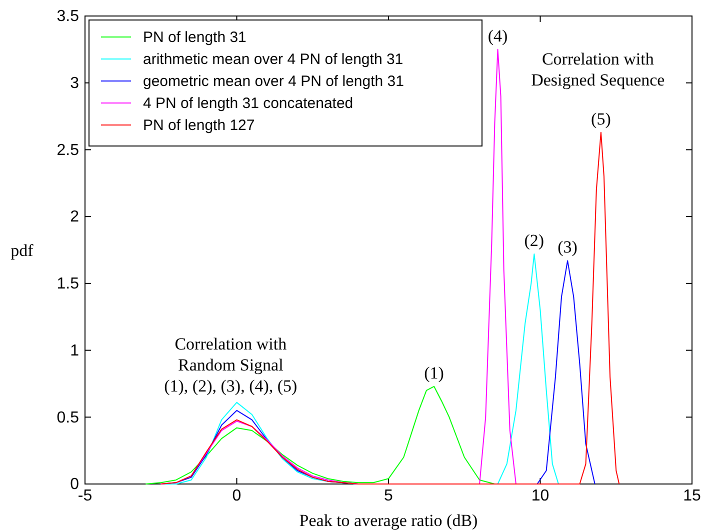 The width and height of the screenshot is (705, 531). Describe the element at coordinates (68, 150) in the screenshot. I see `y-tick-label: 2.5` at that location.